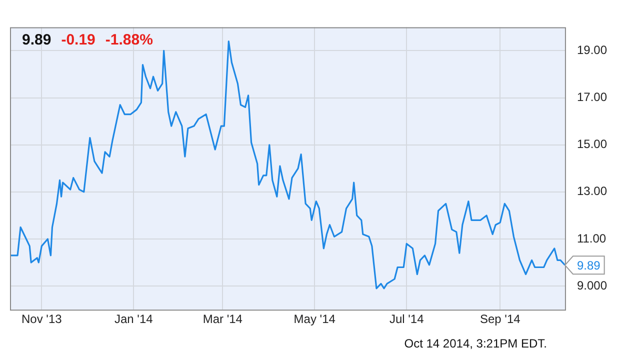  What do you see at coordinates (591, 238) in the screenshot?
I see `y-tick-label: 11.00` at bounding box center [591, 238].